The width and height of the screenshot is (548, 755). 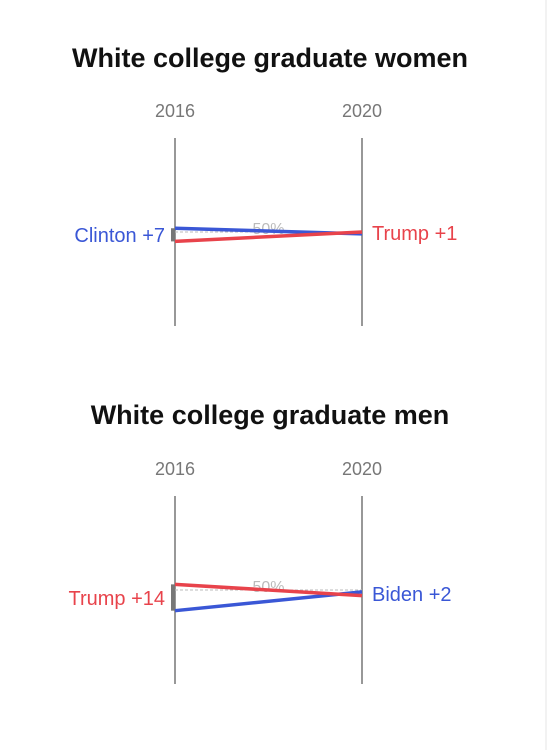 I want to click on margin-label: Clinton +7, so click(x=119, y=236).